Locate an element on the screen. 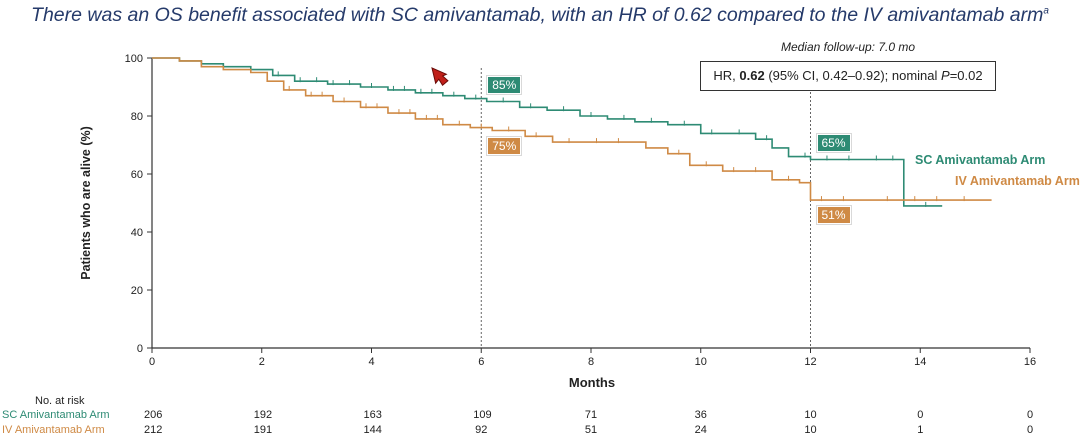 The image size is (1080, 442). y-tick-label: 40 is located at coordinates (137, 233).